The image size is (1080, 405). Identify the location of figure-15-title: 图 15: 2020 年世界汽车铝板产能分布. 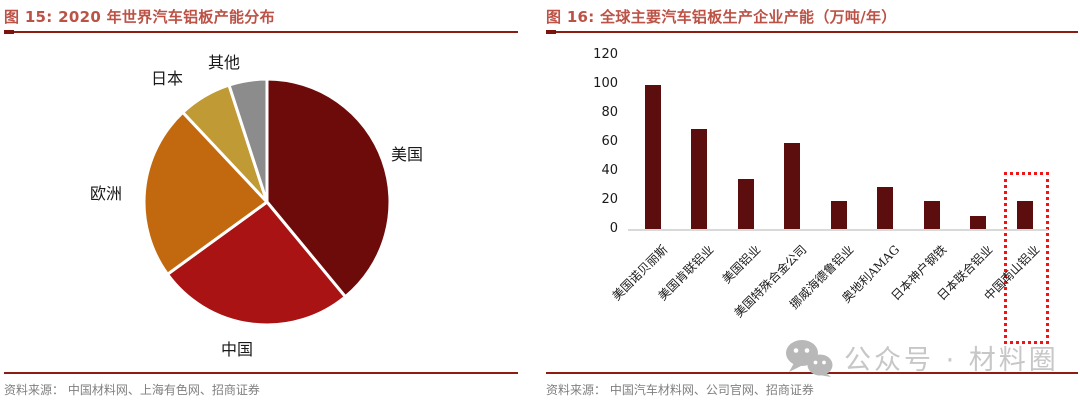
(139, 17).